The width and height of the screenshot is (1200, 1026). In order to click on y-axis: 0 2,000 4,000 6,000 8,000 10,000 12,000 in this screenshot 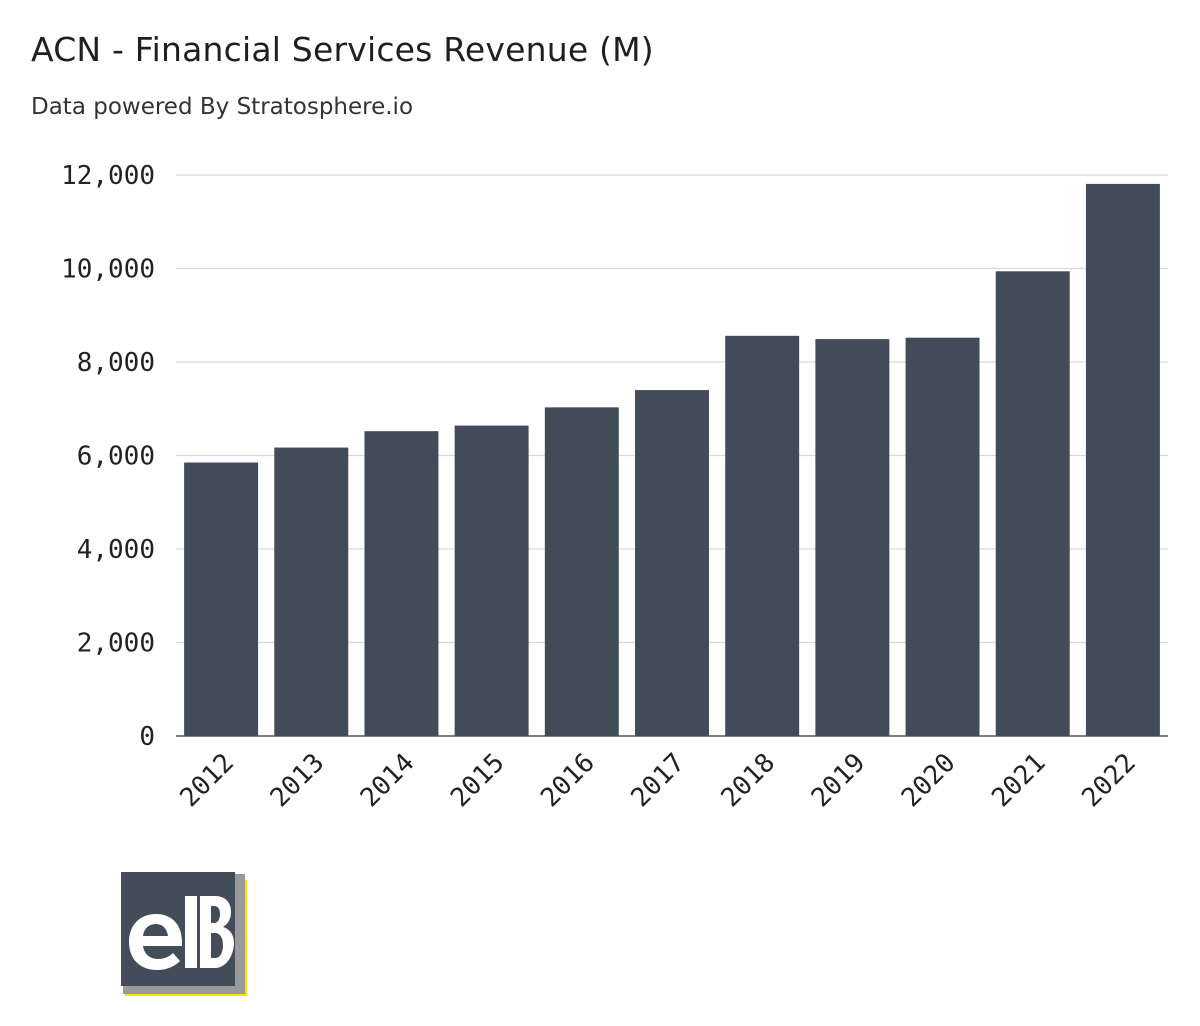, I will do `click(108, 456)`.